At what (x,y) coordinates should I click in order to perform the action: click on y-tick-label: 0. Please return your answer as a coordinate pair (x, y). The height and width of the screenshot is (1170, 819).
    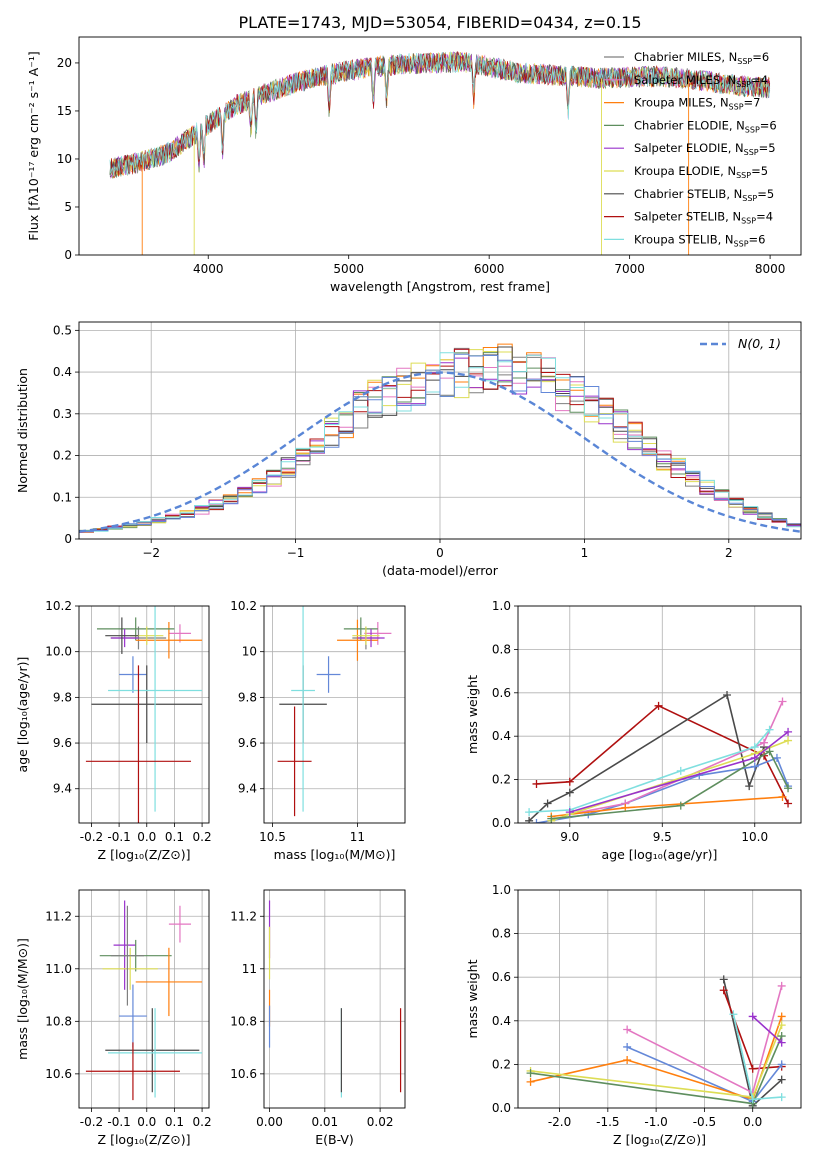
    Looking at the image, I should click on (68, 255).